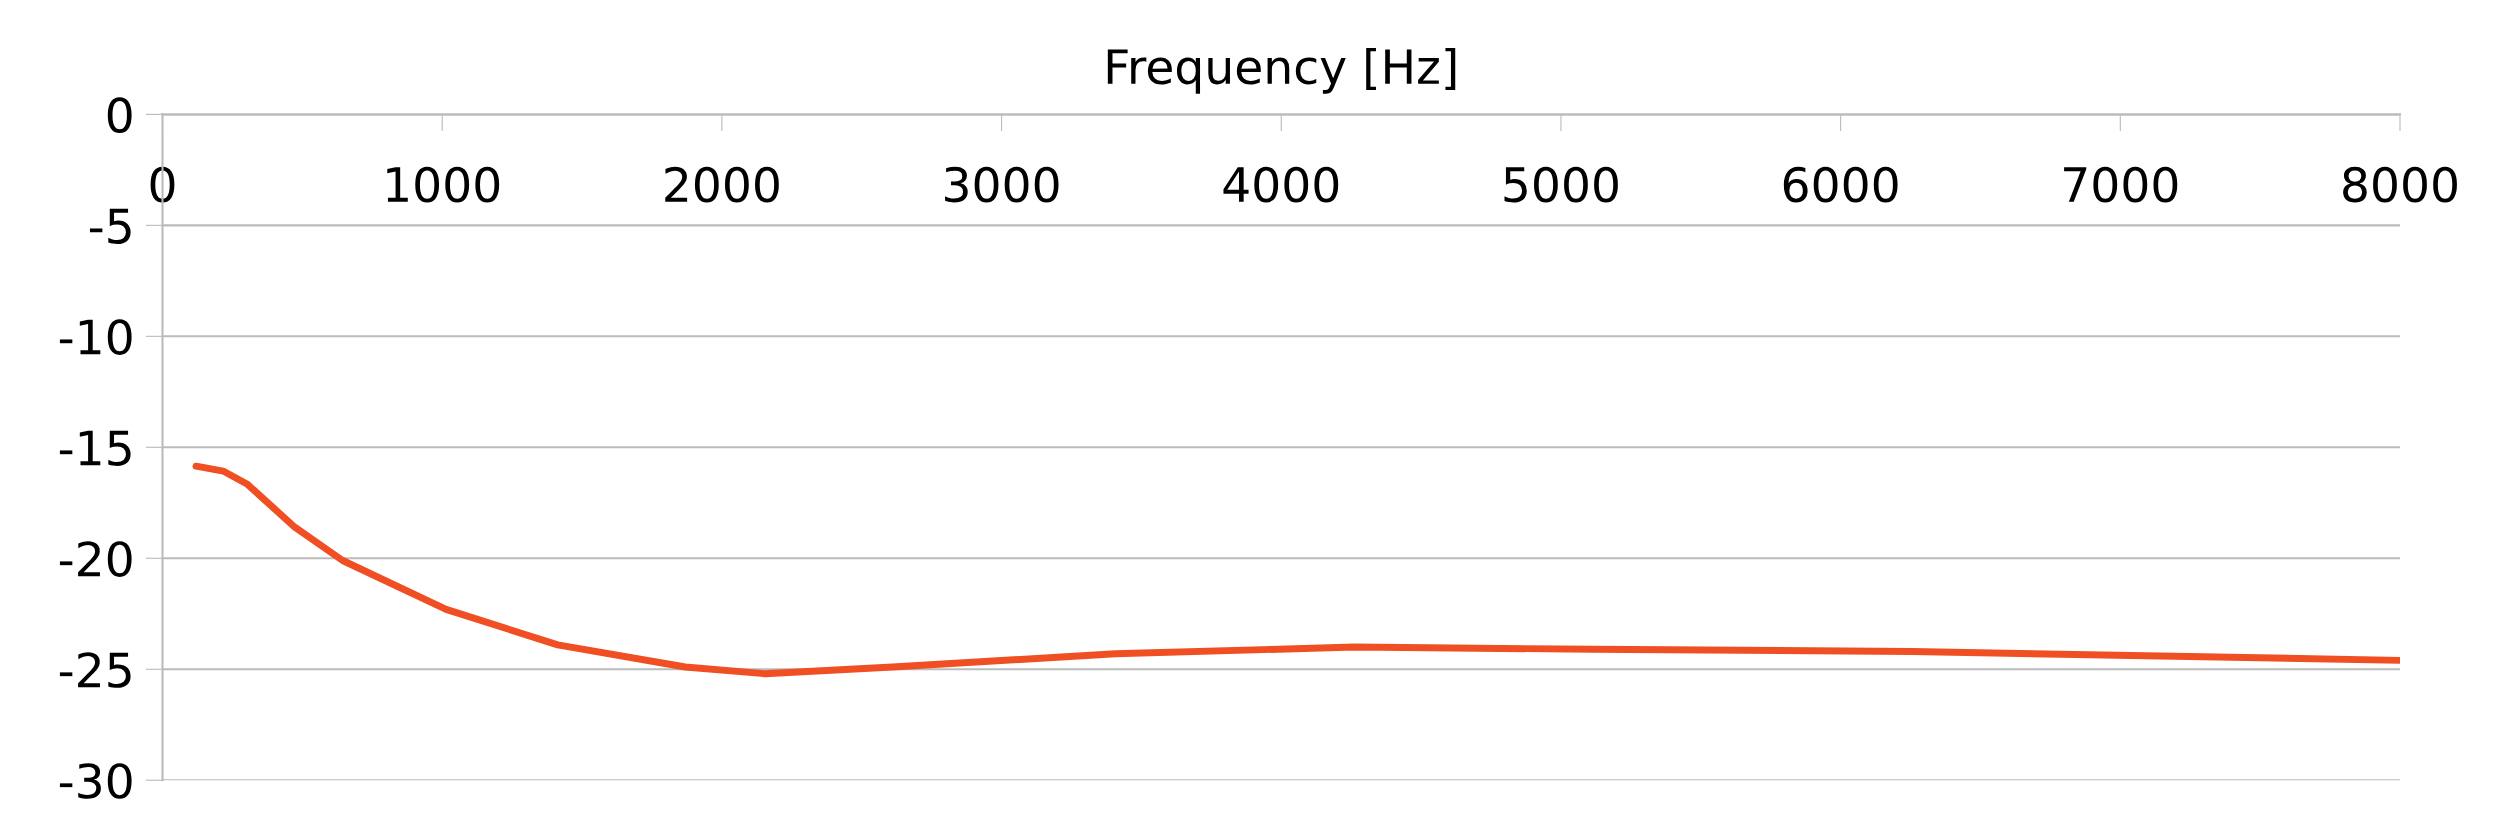  What do you see at coordinates (722, 184) in the screenshot?
I see `x-tick-label: 2000` at bounding box center [722, 184].